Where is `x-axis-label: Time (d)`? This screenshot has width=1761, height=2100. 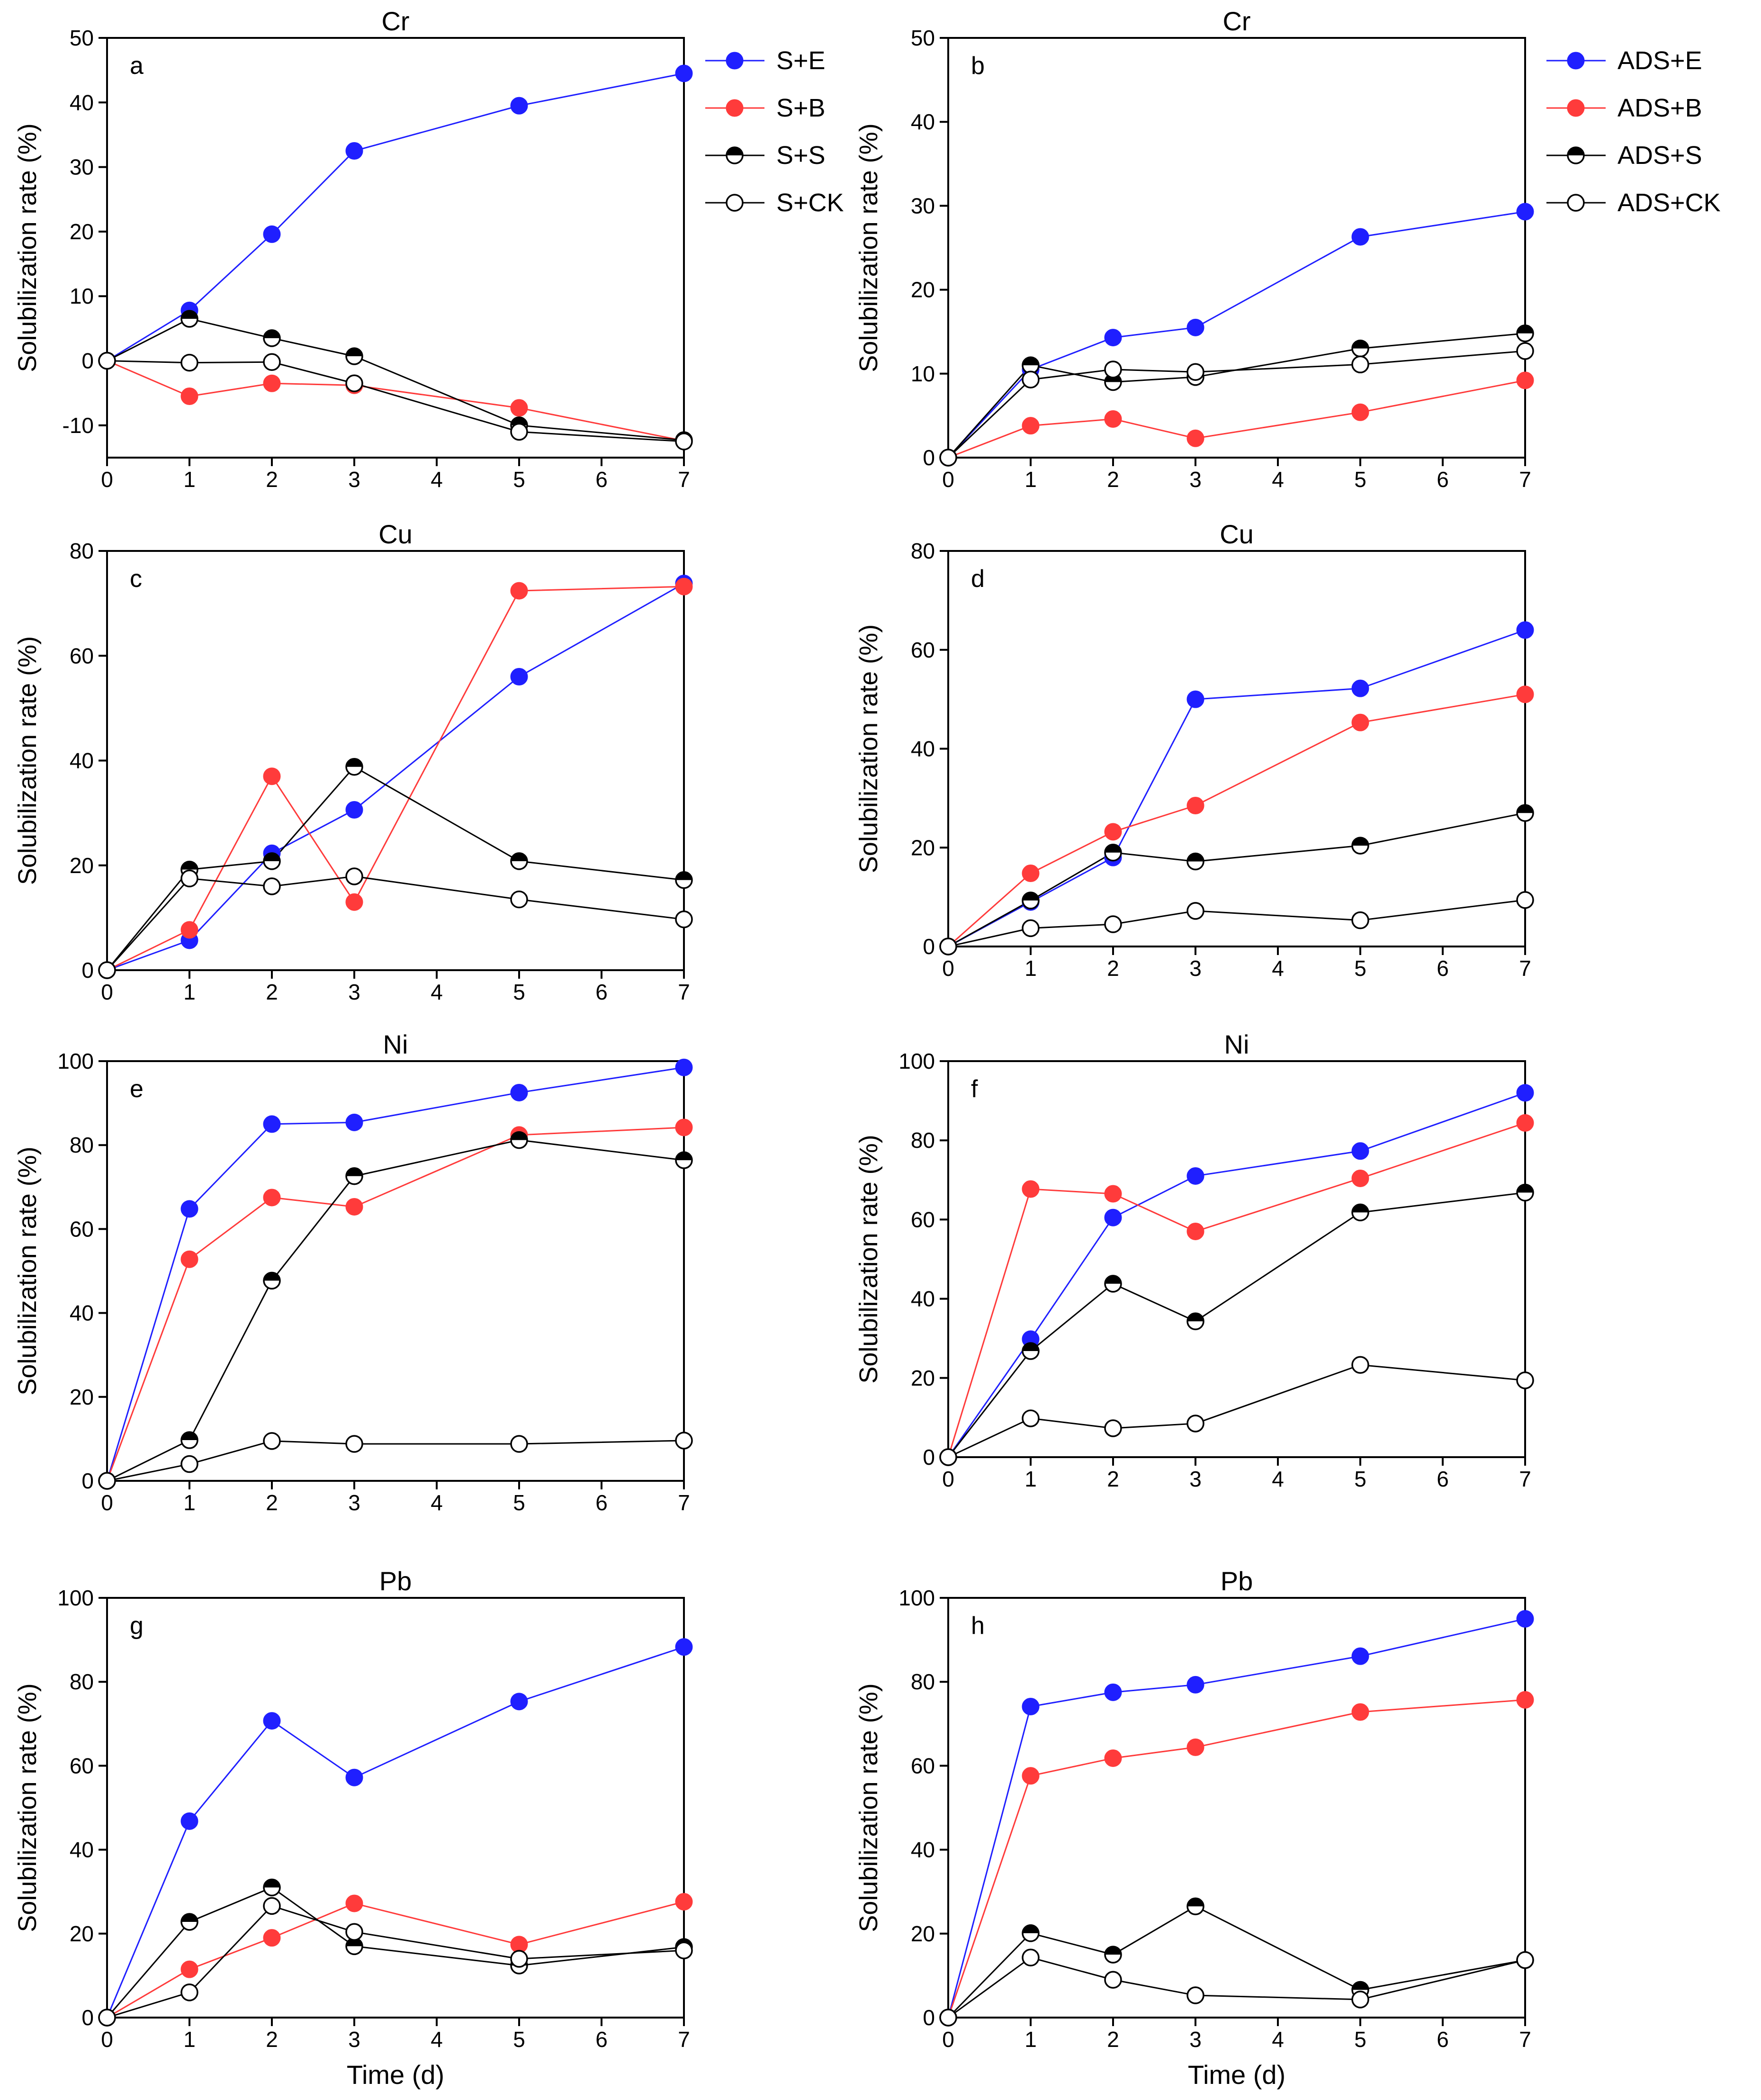
x-axis-label: Time (d) is located at coordinates (395, 2075).